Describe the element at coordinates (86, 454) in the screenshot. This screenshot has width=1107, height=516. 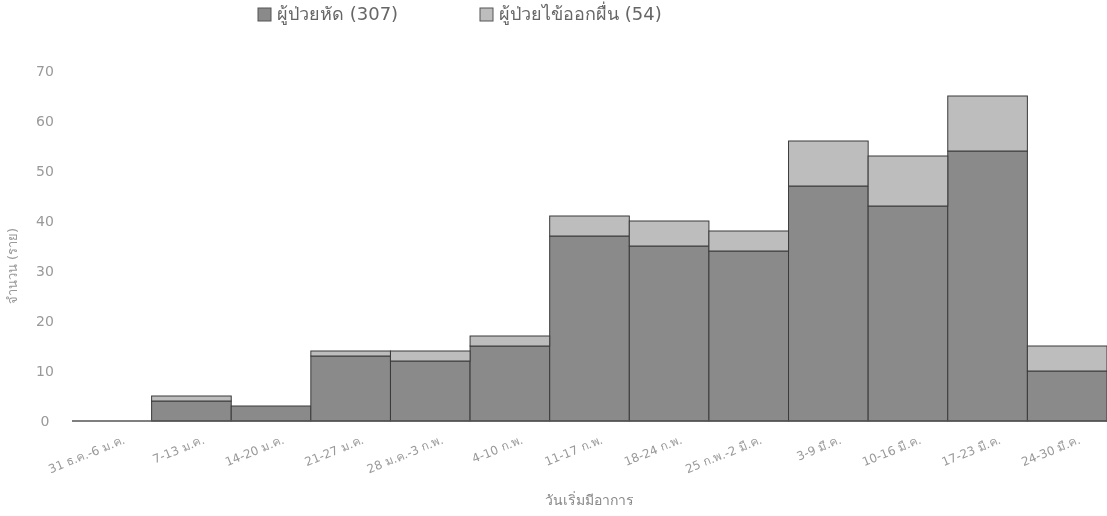
I see `x-tick-label: 31 ธ.ค.-6 ม.ค.` at that location.